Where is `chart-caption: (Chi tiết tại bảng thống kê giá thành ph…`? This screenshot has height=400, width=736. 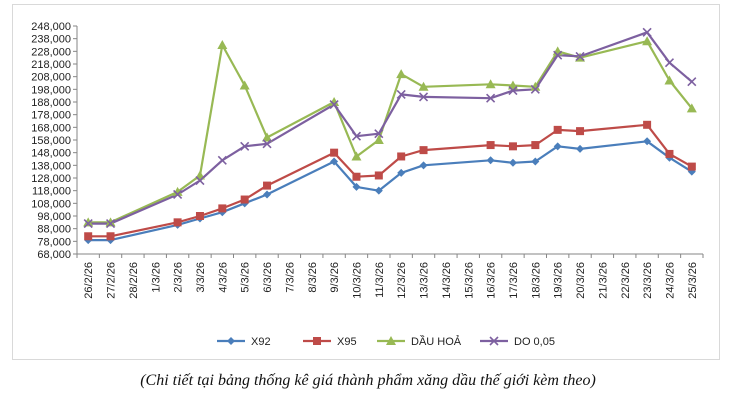
chart-caption: (Chi tiết tại bảng thống kê giá thành ph… is located at coordinates (368, 380).